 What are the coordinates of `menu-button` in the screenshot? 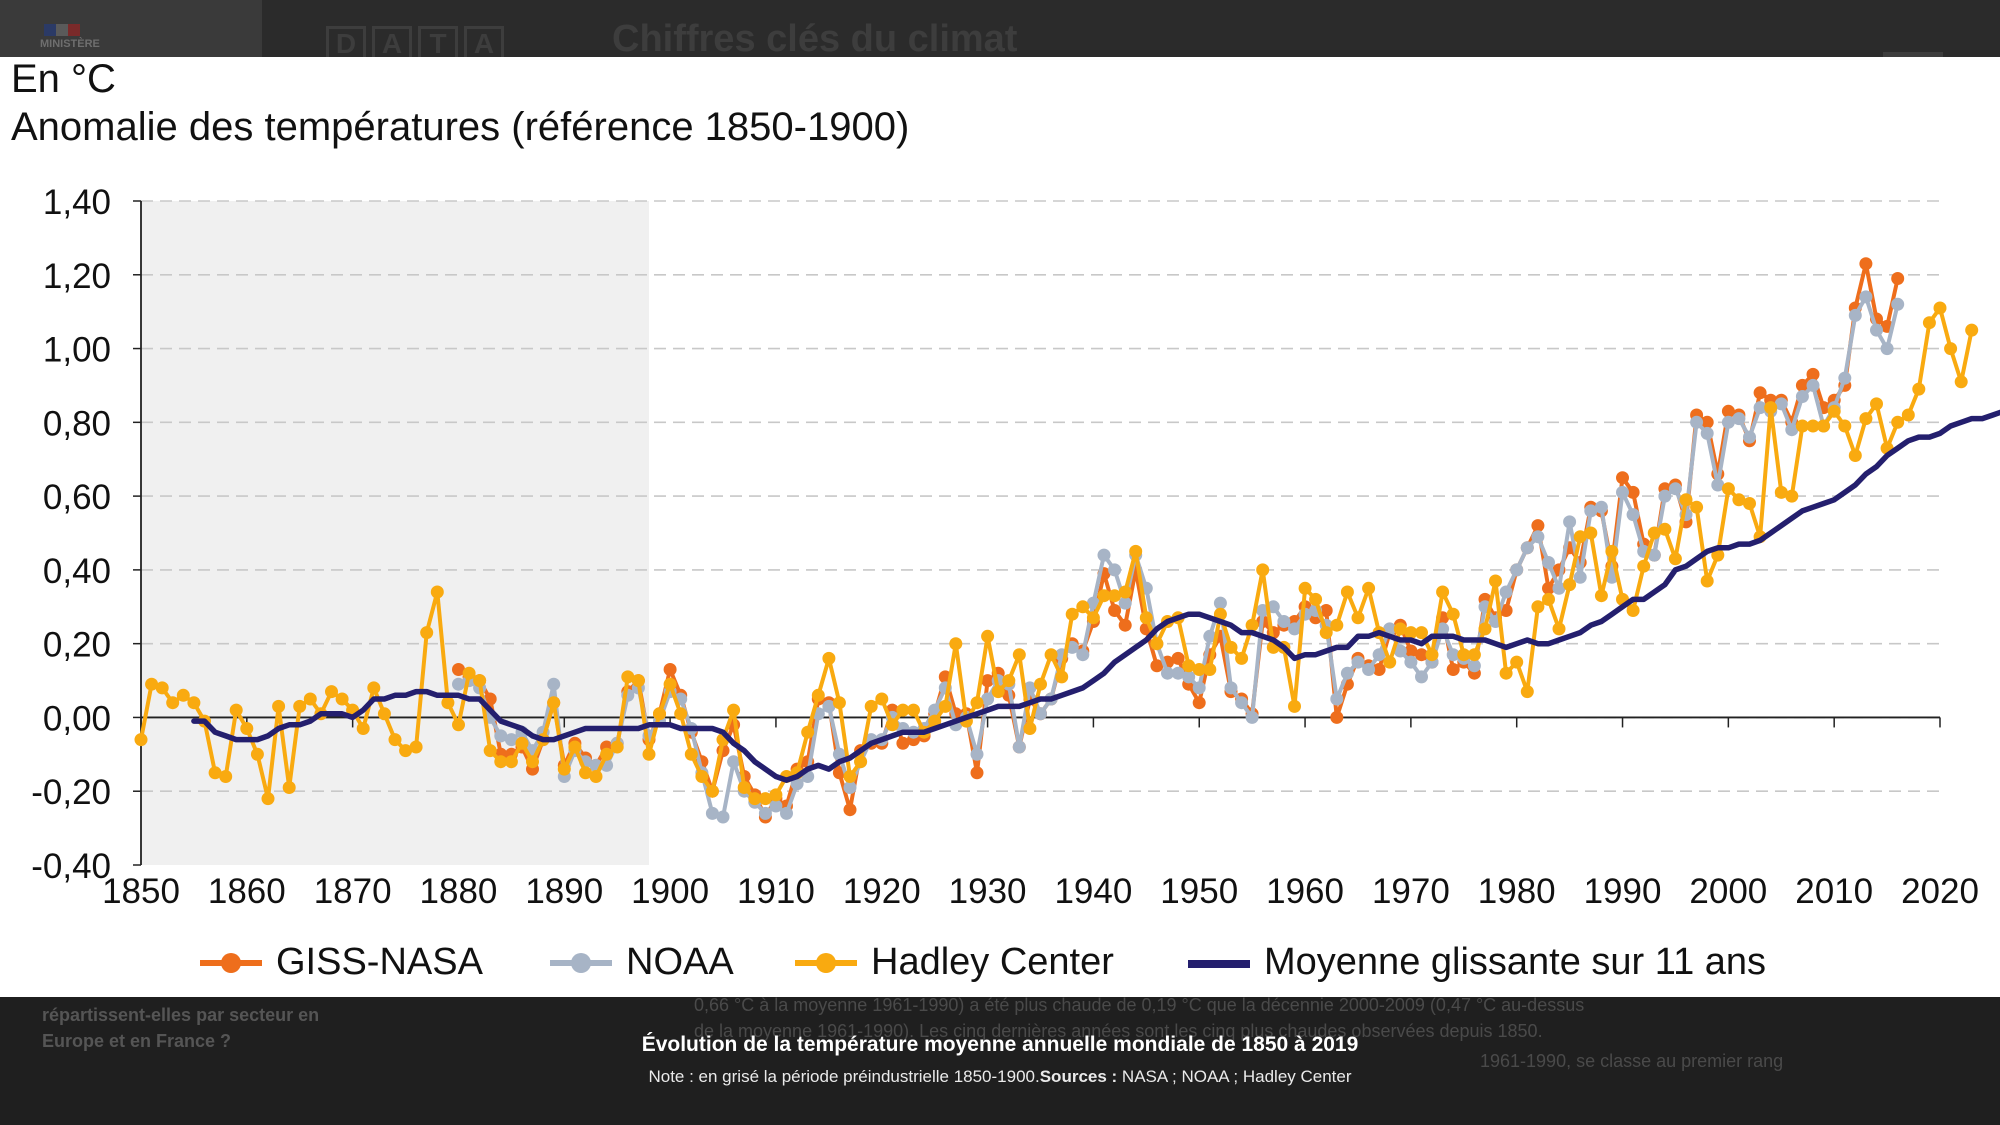 It's located at (1913, 55).